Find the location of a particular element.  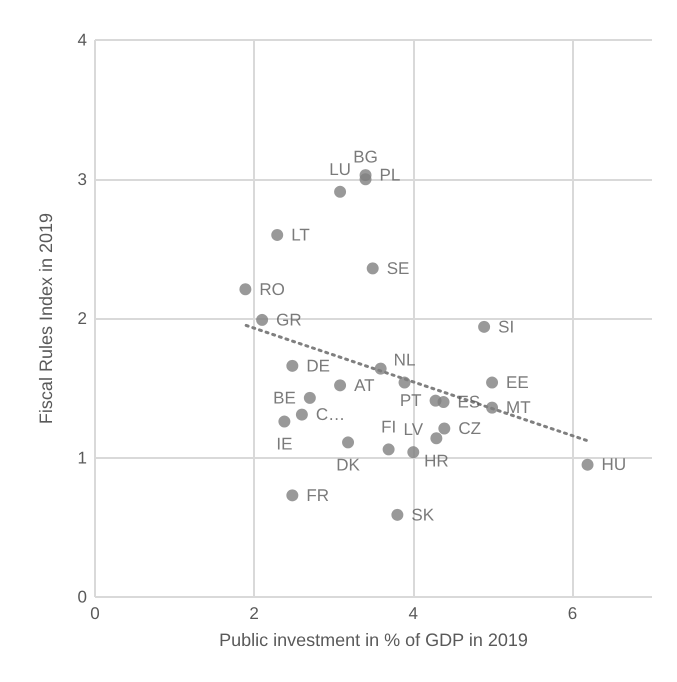

data-label: IE is located at coordinates (284, 444).